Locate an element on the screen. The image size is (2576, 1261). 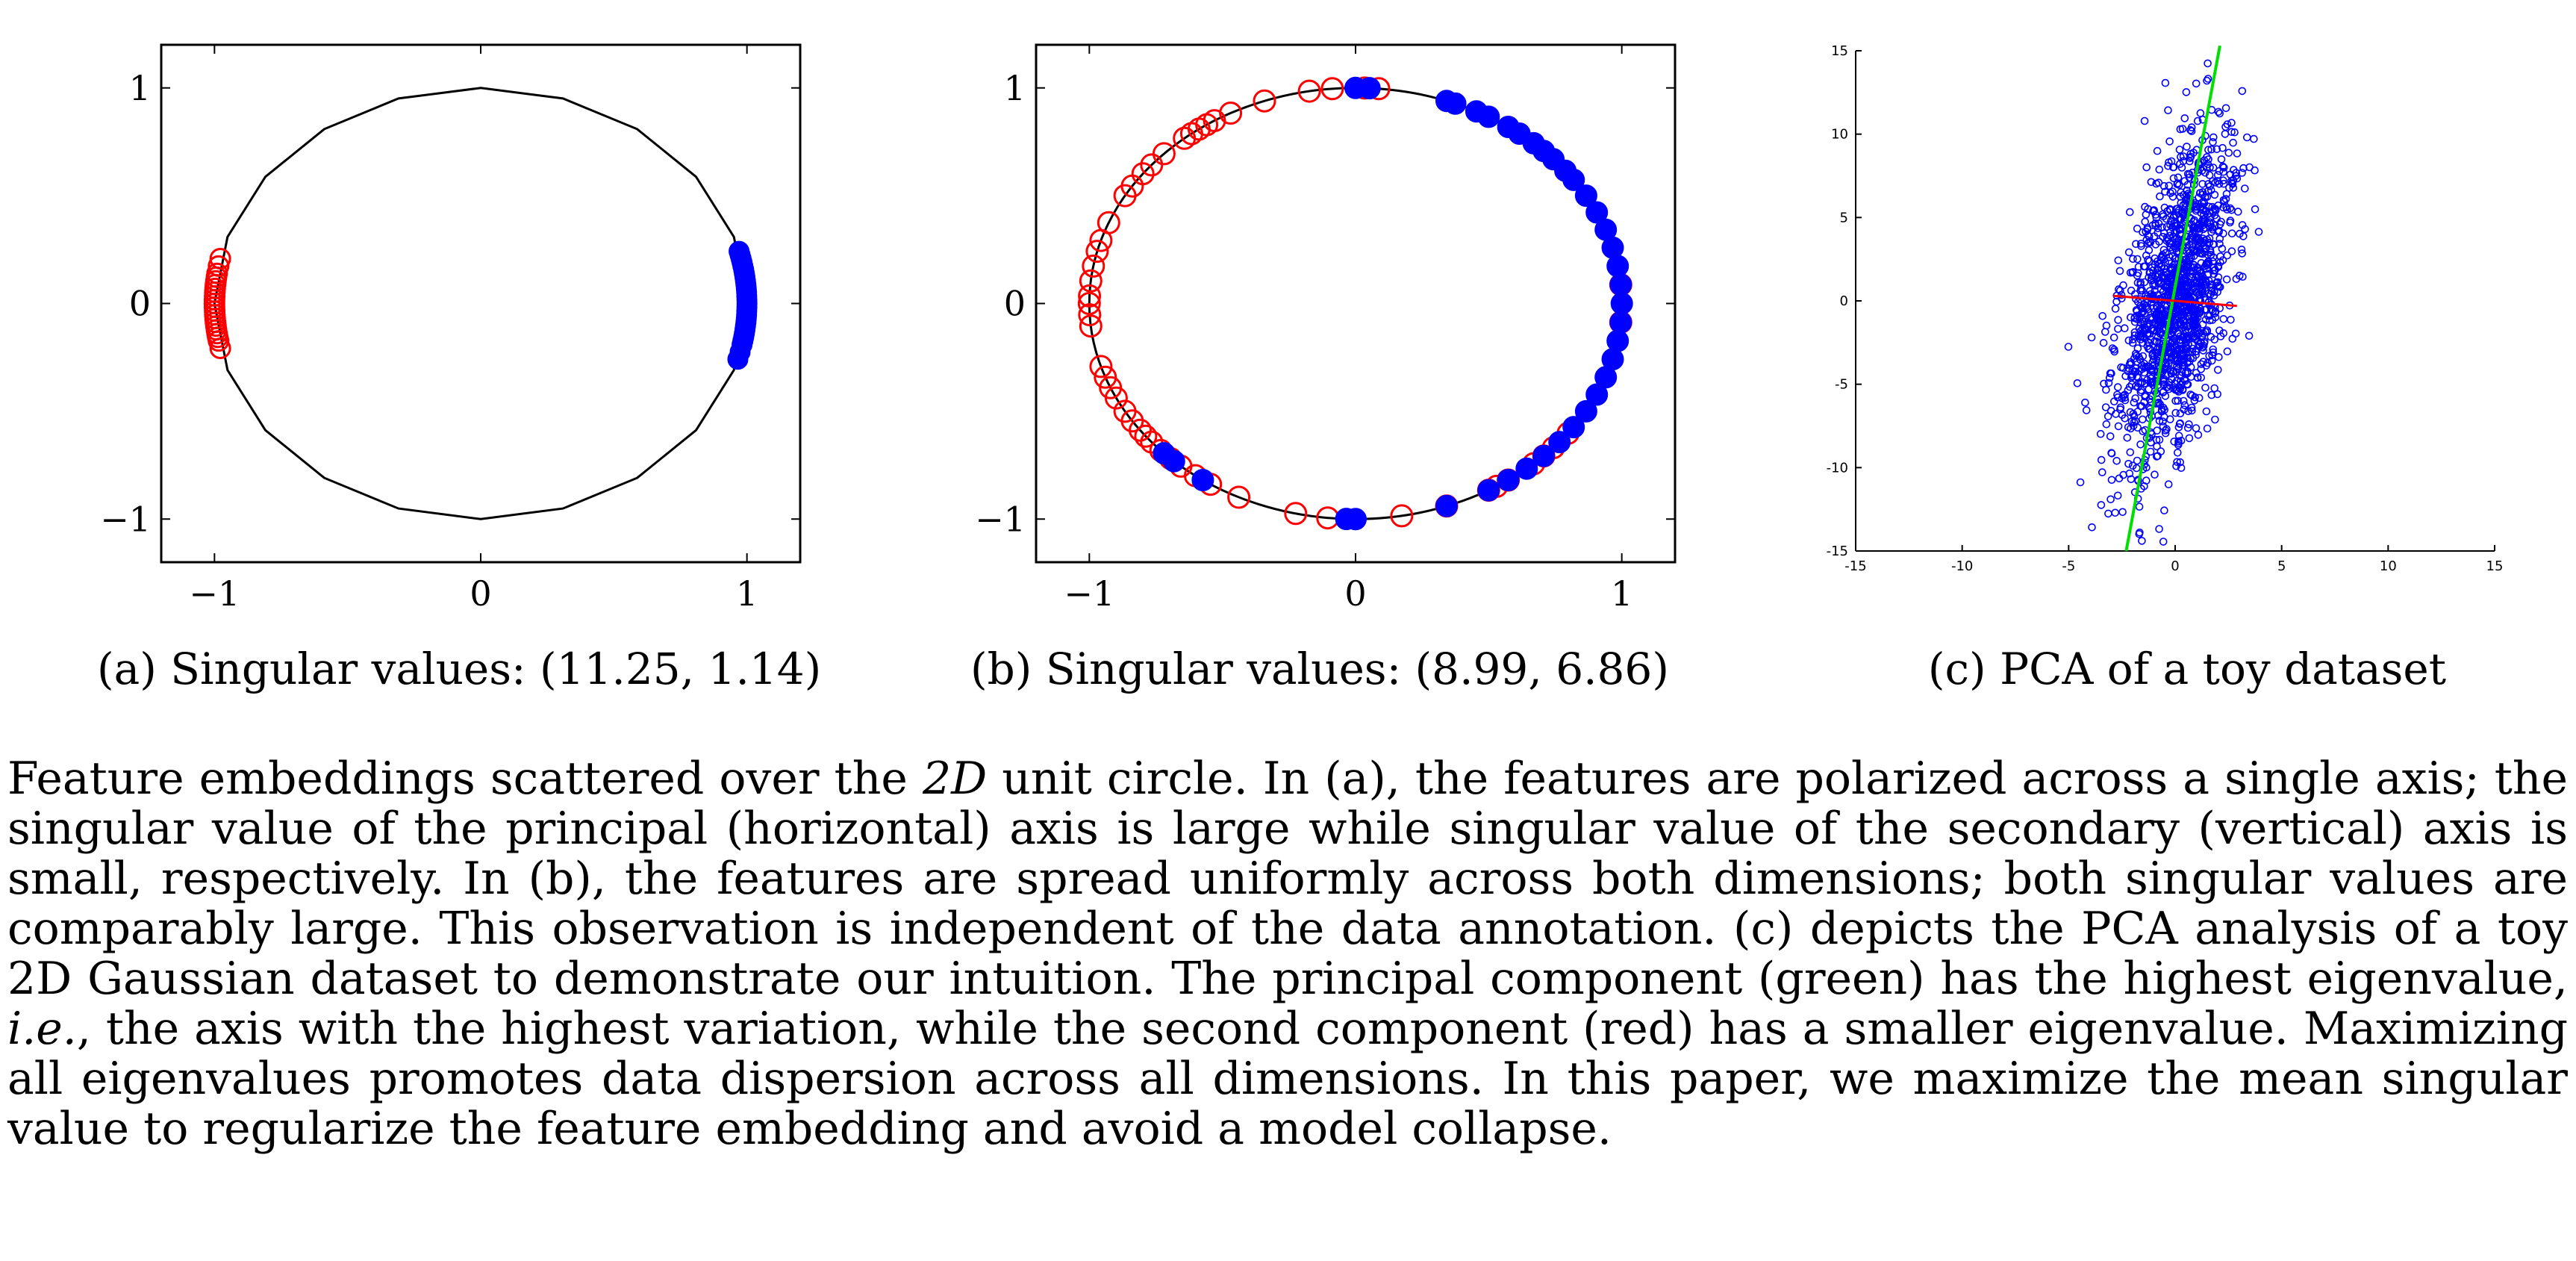
panel-b-chart: −1 0 1 −1 0 1 is located at coordinates (1326, 328).